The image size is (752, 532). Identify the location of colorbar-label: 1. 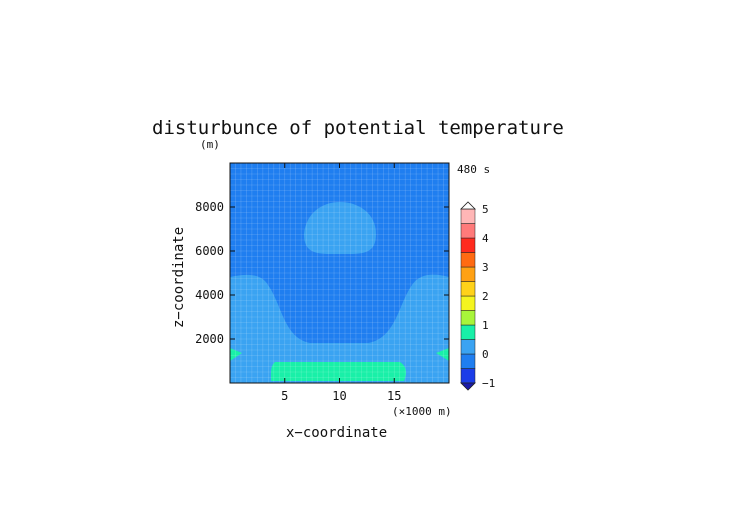
(485, 325).